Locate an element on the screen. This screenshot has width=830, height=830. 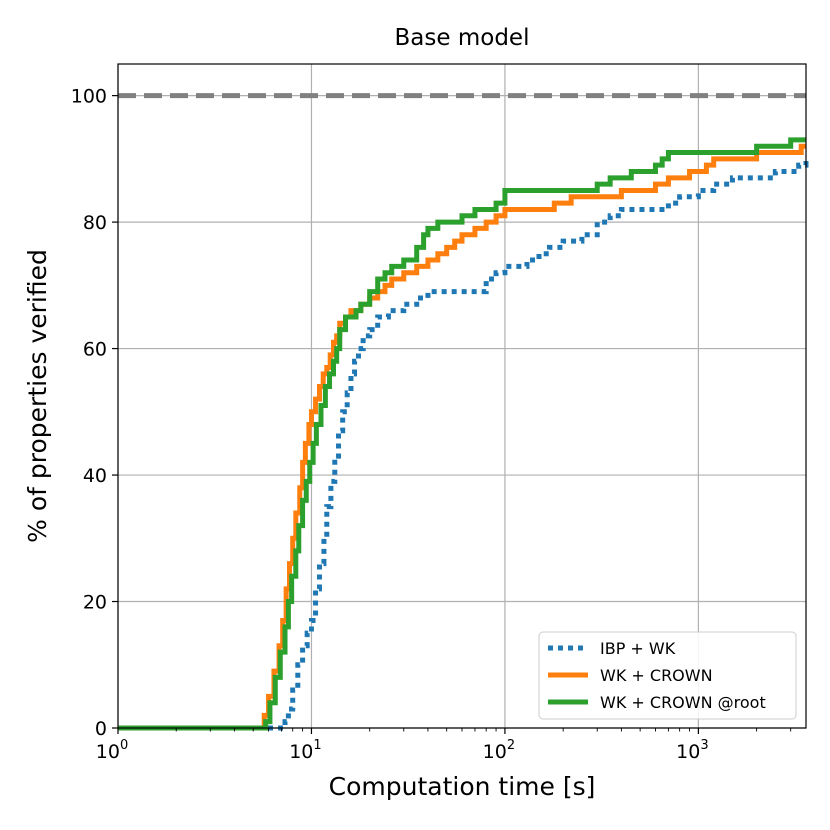
y-tick-label: 20 is located at coordinates (95, 603).